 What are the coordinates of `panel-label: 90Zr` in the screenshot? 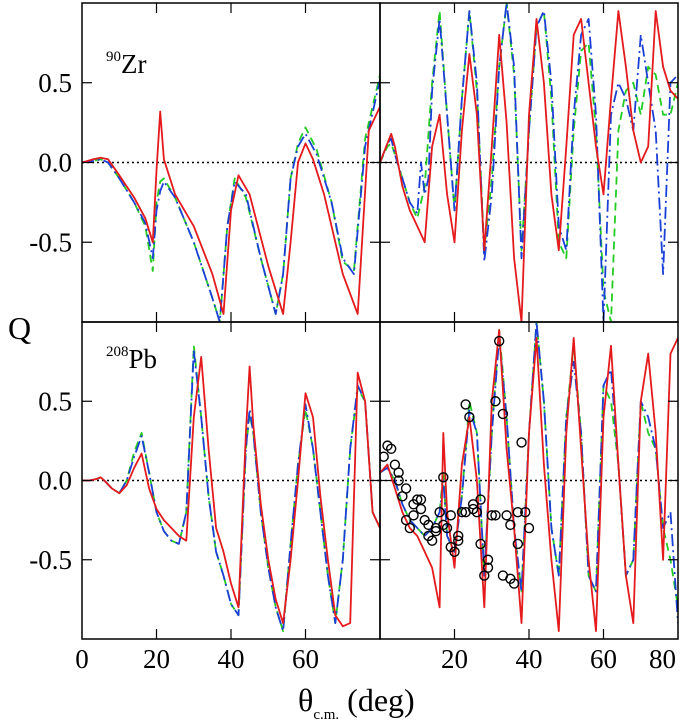 It's located at (126, 64).